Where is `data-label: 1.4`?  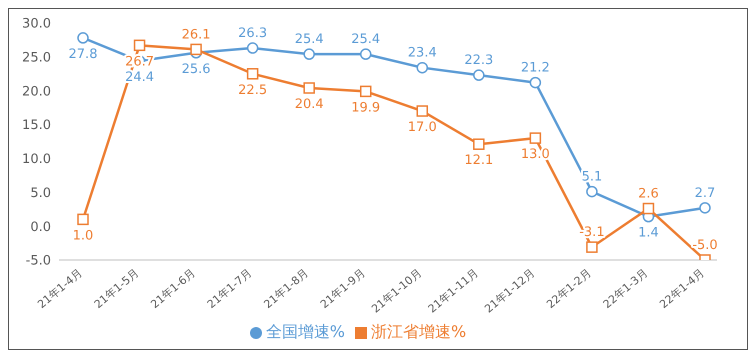 data-label: 1.4 is located at coordinates (648, 233).